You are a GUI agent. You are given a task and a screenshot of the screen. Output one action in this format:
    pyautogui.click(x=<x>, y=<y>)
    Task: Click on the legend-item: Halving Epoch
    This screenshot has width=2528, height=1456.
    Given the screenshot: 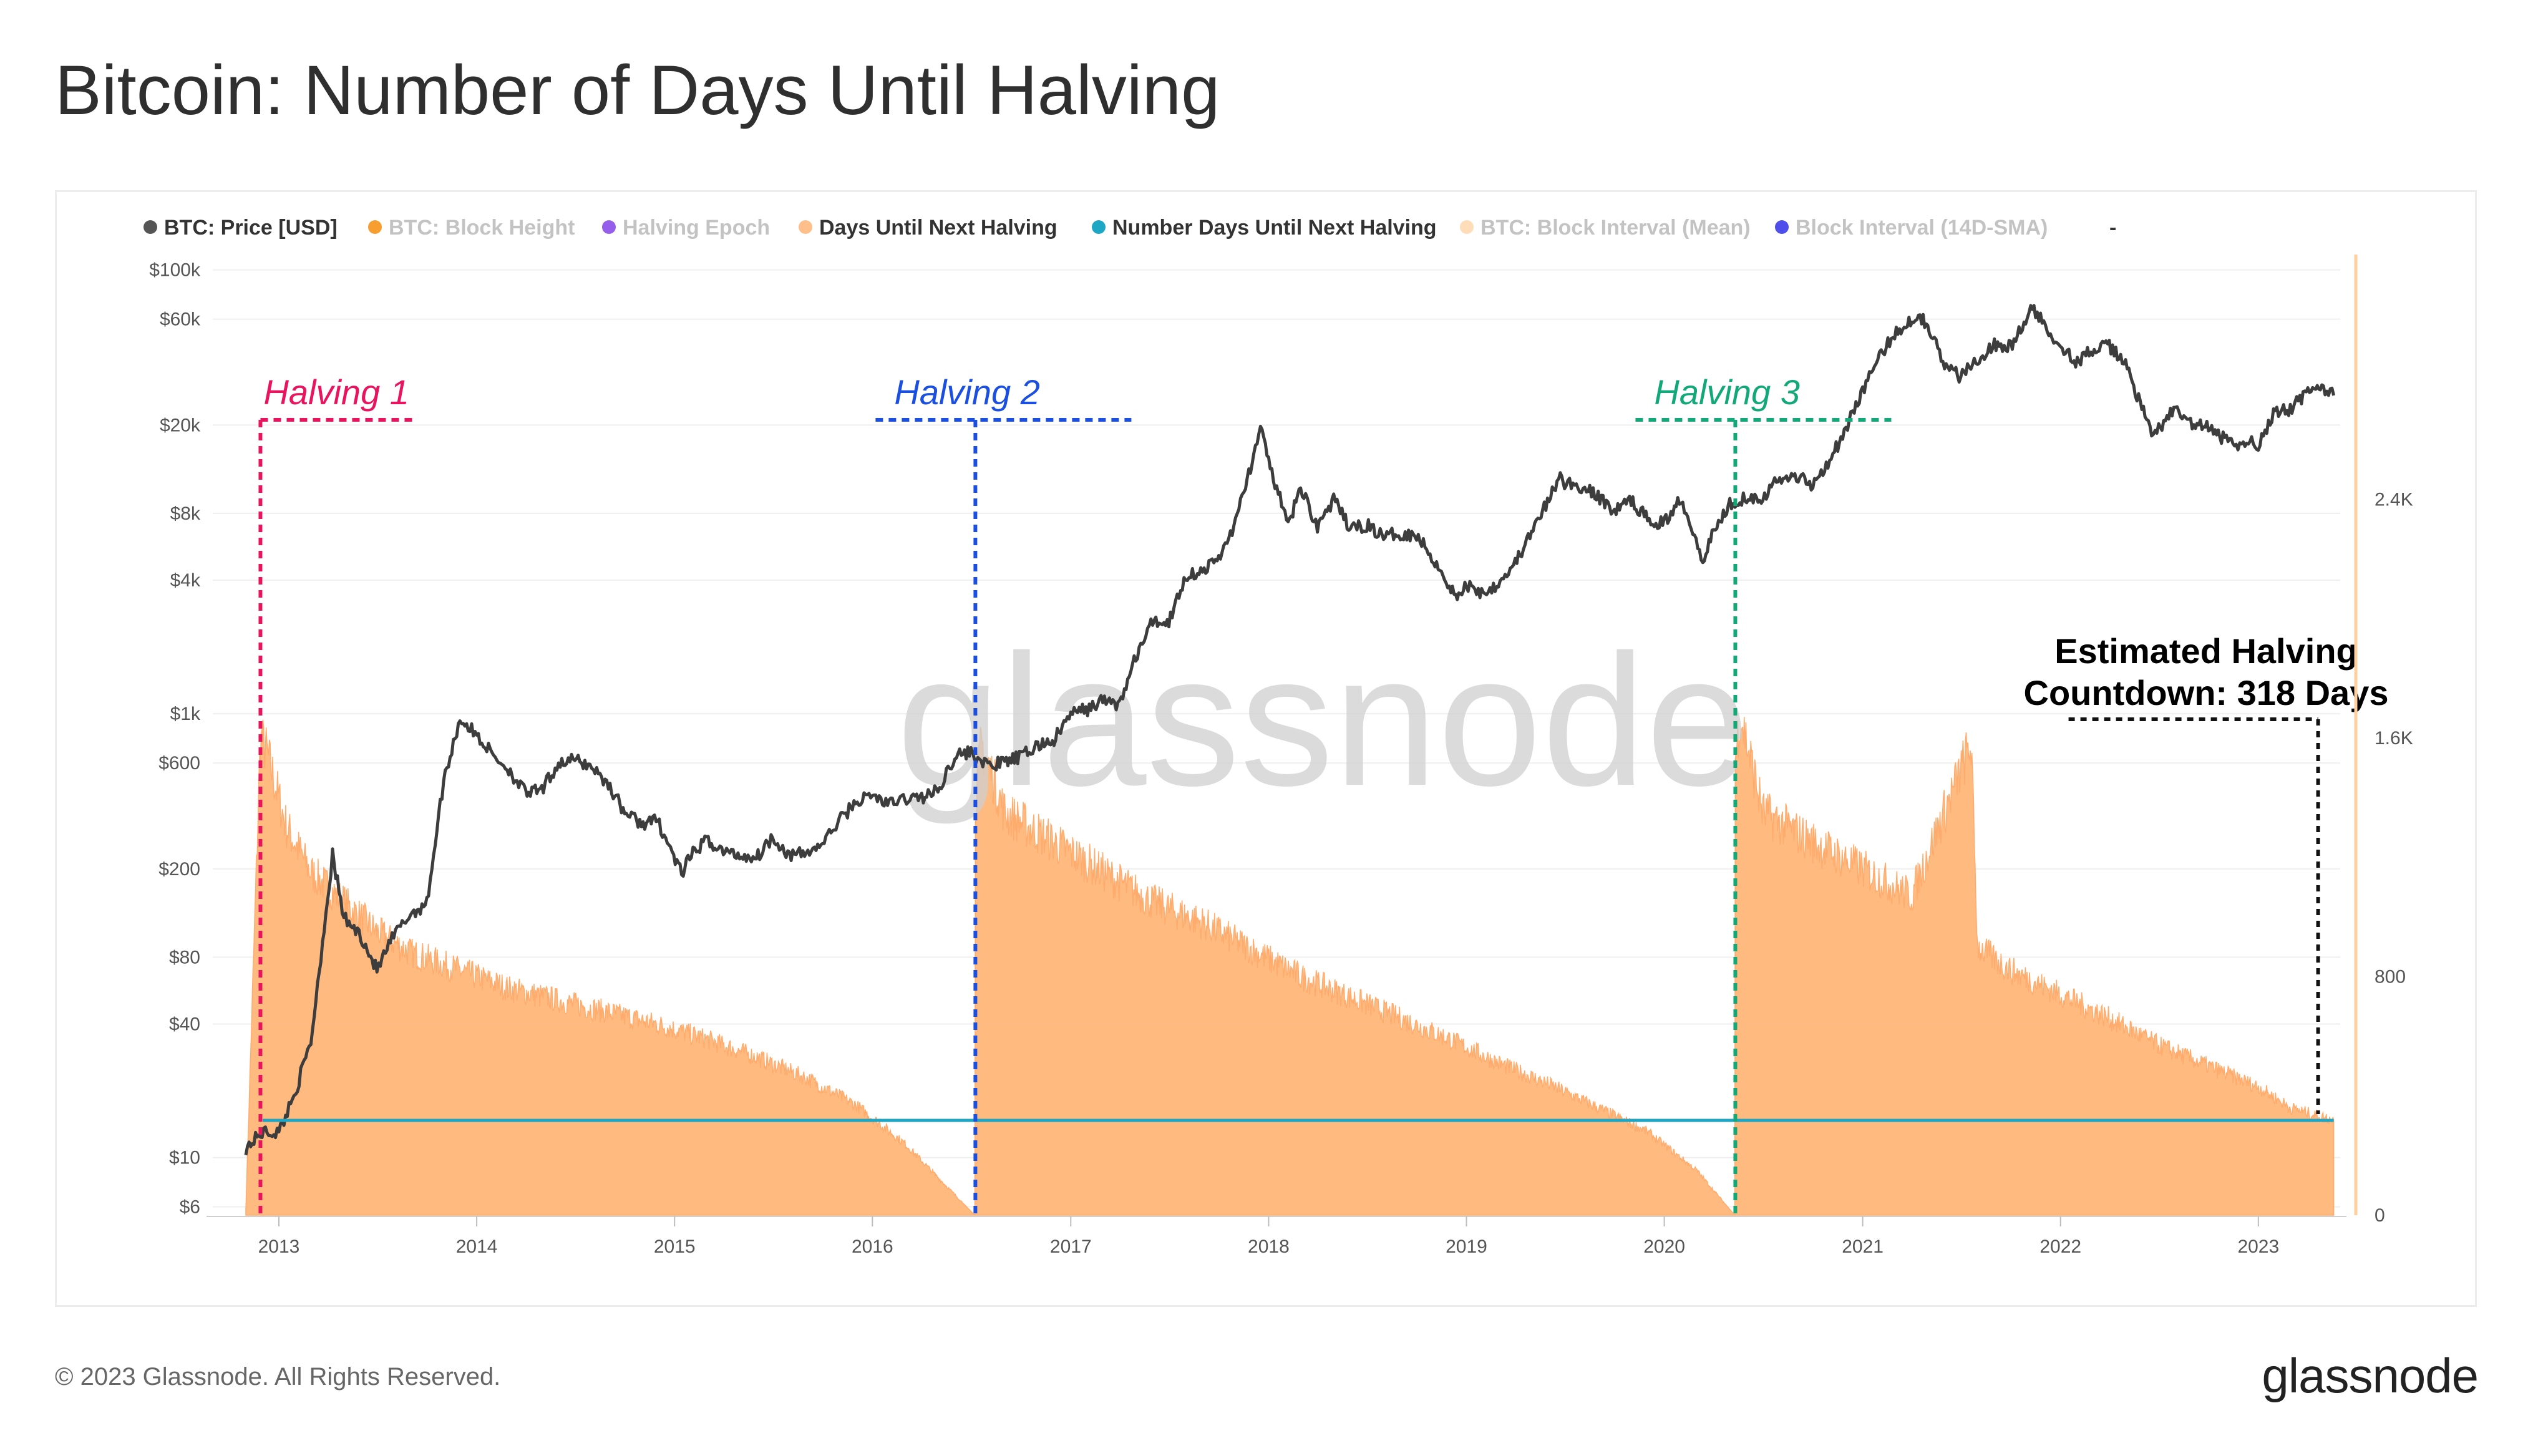 What is the action you would take?
    pyautogui.click(x=686, y=228)
    